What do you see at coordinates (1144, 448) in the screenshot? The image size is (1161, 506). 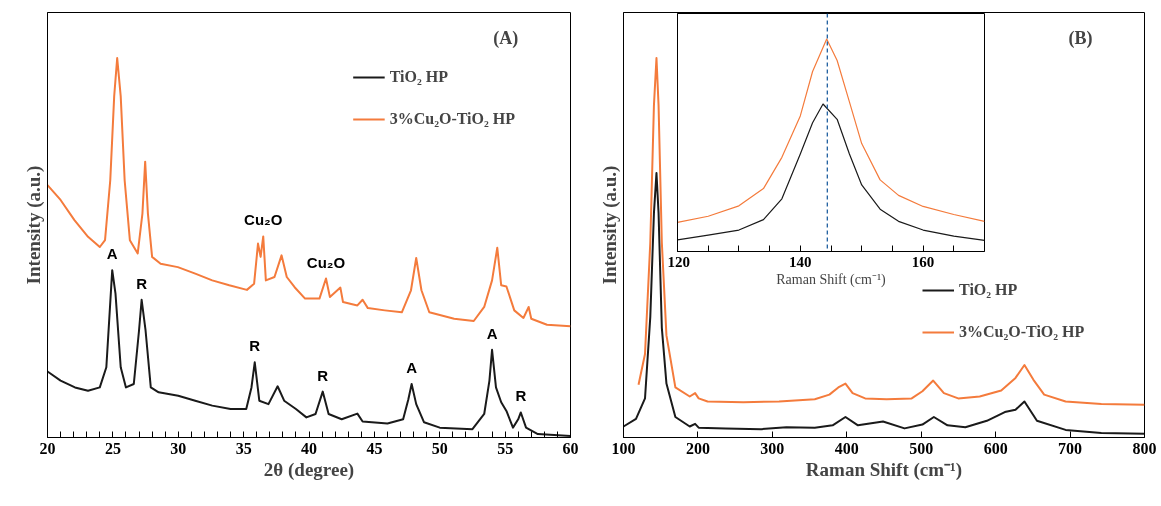 I see `x-tick-label: 800` at bounding box center [1144, 448].